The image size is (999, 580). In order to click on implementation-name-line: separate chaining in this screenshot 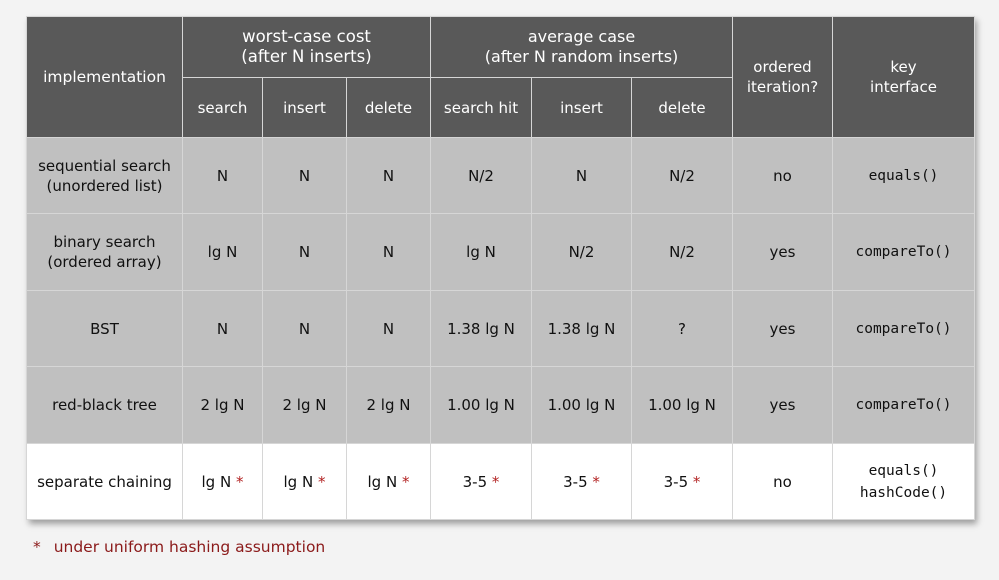, I will do `click(104, 481)`.